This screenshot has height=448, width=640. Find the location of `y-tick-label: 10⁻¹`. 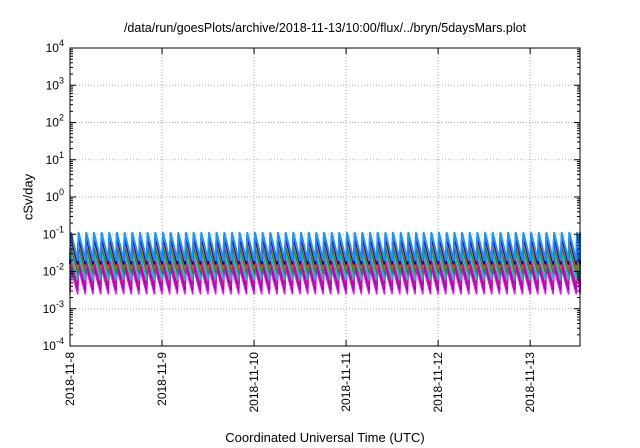

y-tick-label: 10⁻¹ is located at coordinates (53, 232).